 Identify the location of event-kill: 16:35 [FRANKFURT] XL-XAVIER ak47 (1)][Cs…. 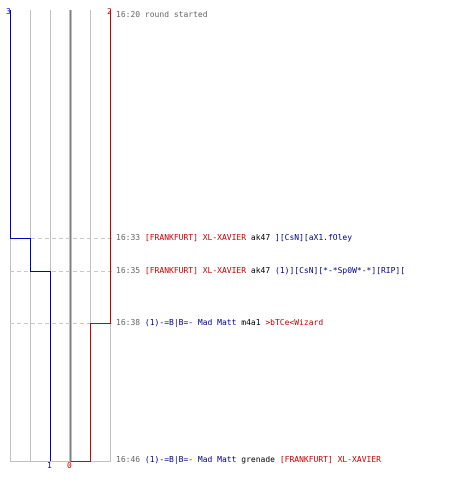
(260, 271).